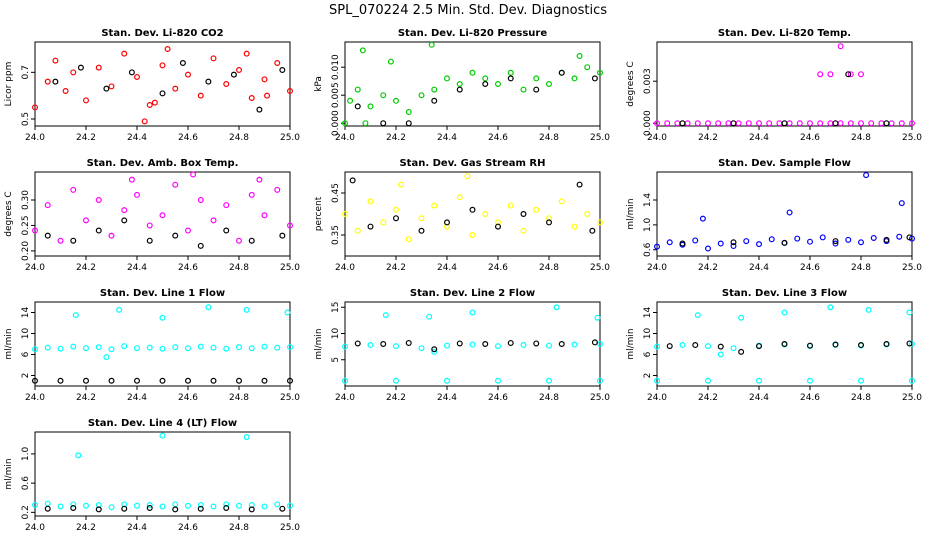  What do you see at coordinates (631, 343) in the screenshot?
I see `y-axis-label: ml/min` at bounding box center [631, 343].